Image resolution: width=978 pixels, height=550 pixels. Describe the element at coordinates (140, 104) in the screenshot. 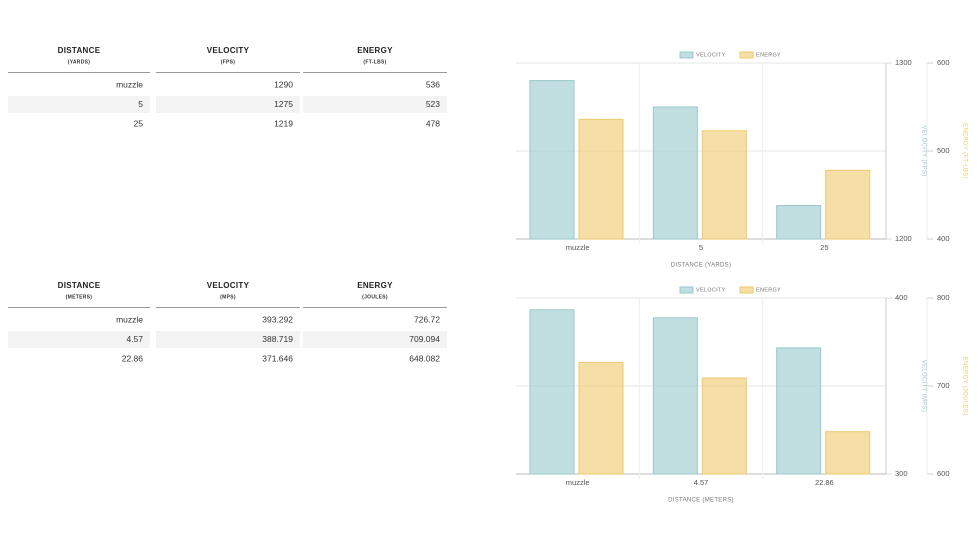

I see `cell: 5` at that location.